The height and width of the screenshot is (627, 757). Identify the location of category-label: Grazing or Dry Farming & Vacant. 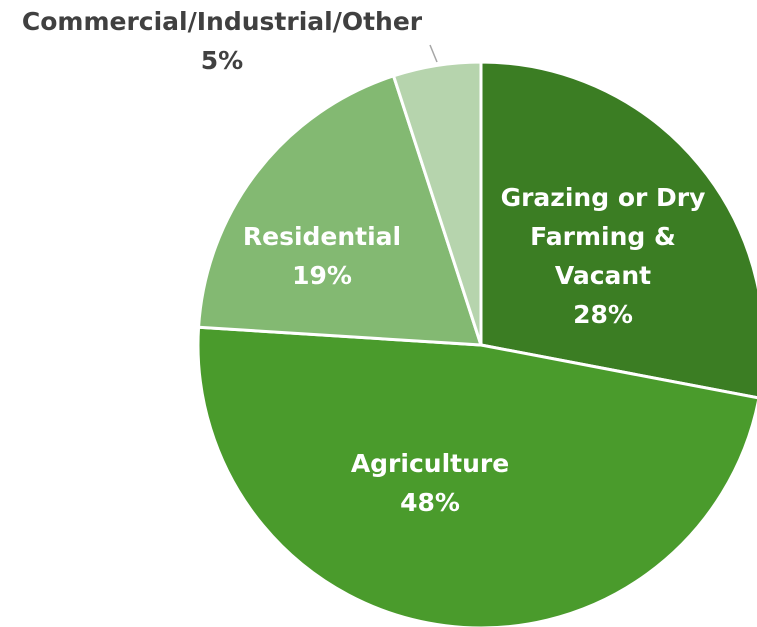
(603, 236).